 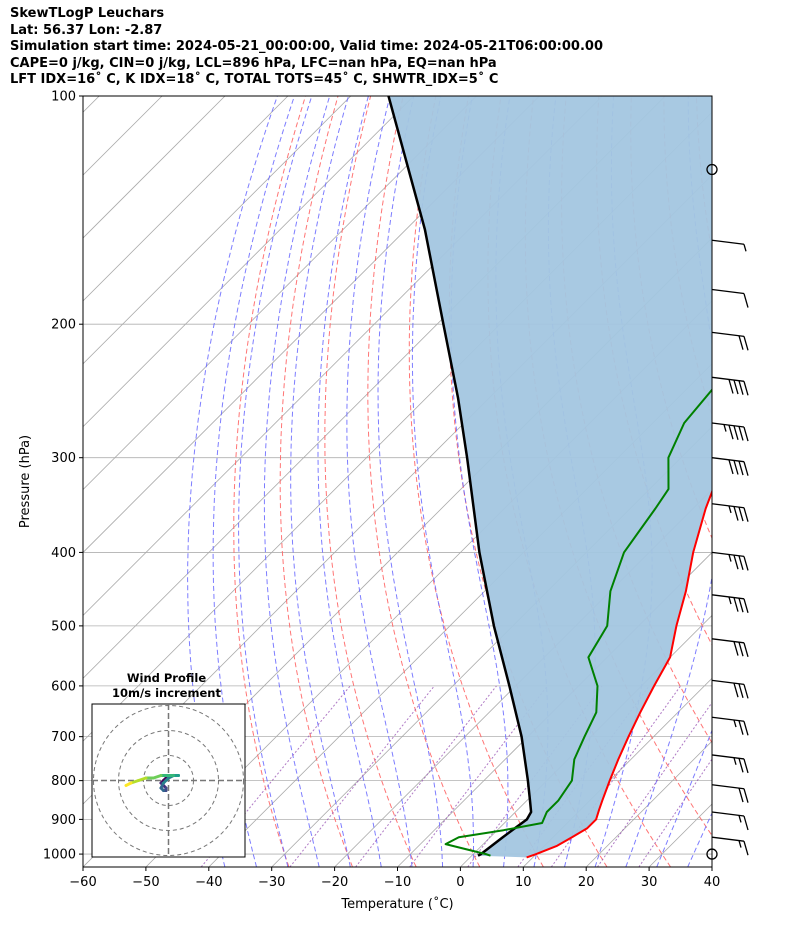 What do you see at coordinates (649, 882) in the screenshot?
I see `x-tick-label: 30` at bounding box center [649, 882].